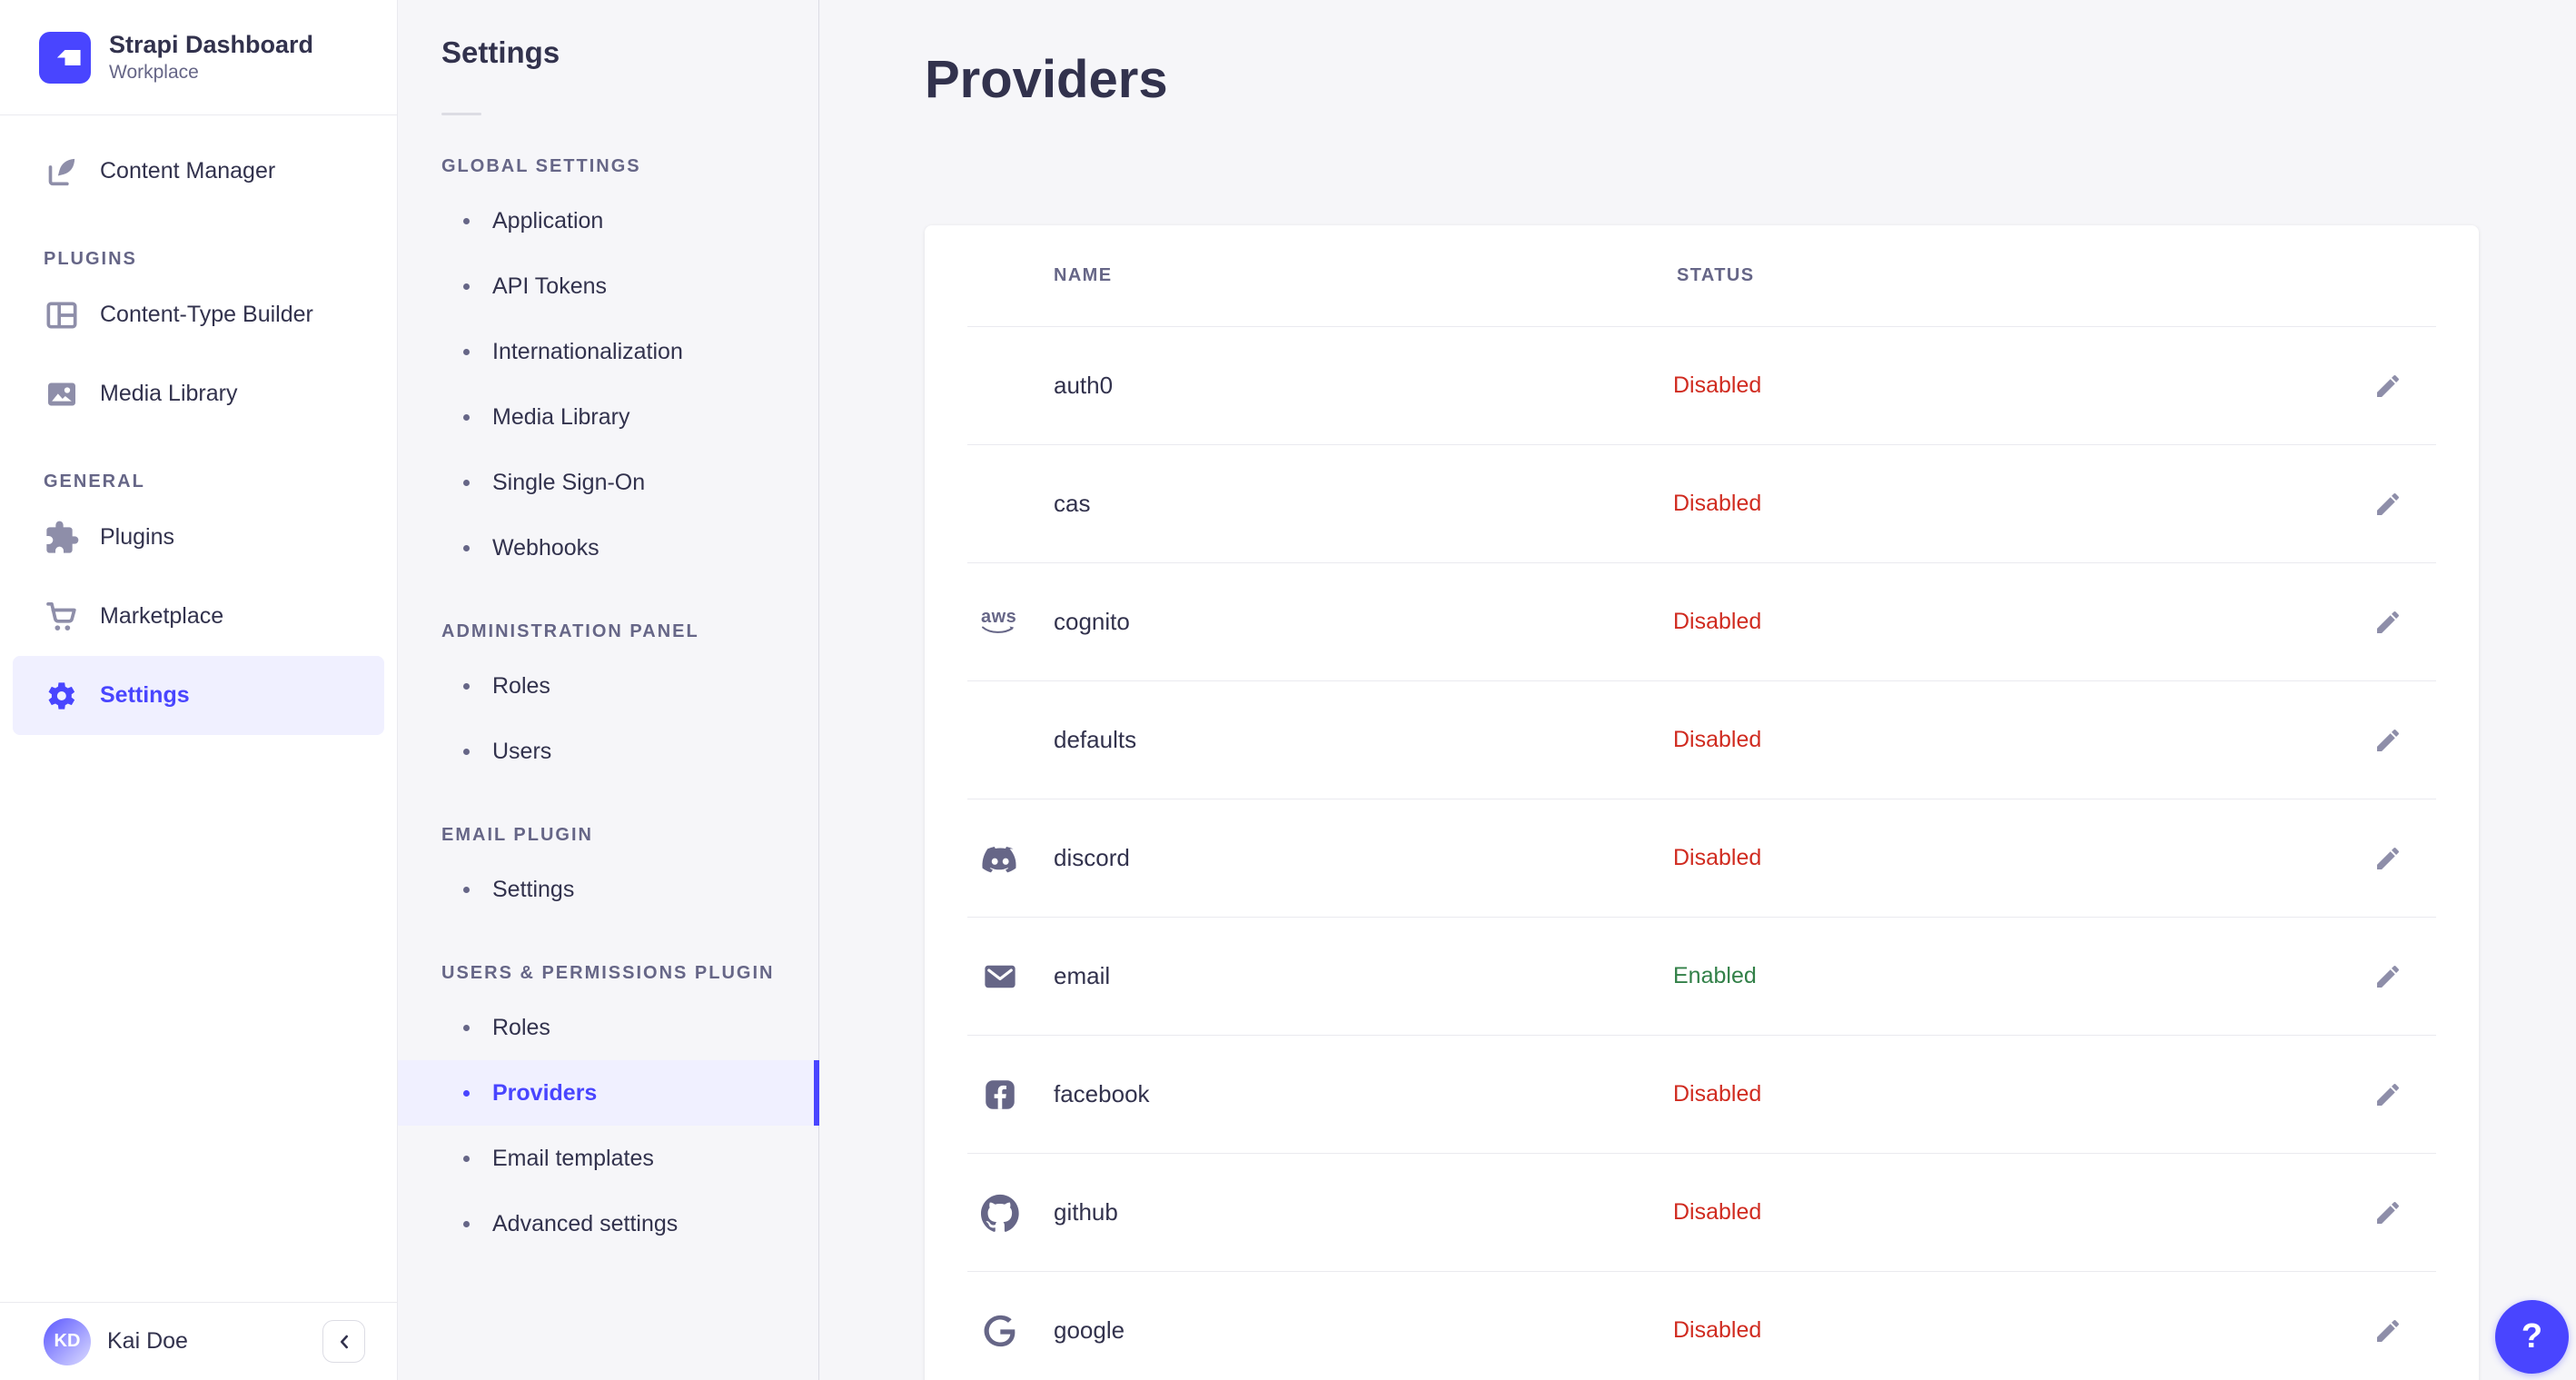 This screenshot has height=1380, width=2576. What do you see at coordinates (61, 615) in the screenshot?
I see `shopping-cart-icon` at bounding box center [61, 615].